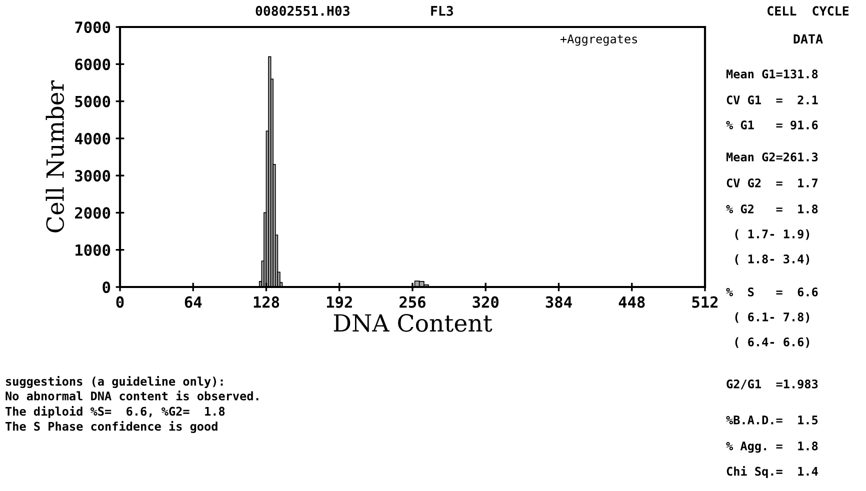 The image size is (866, 491). I want to click on text: % G1 = 91.6, so click(772, 125).